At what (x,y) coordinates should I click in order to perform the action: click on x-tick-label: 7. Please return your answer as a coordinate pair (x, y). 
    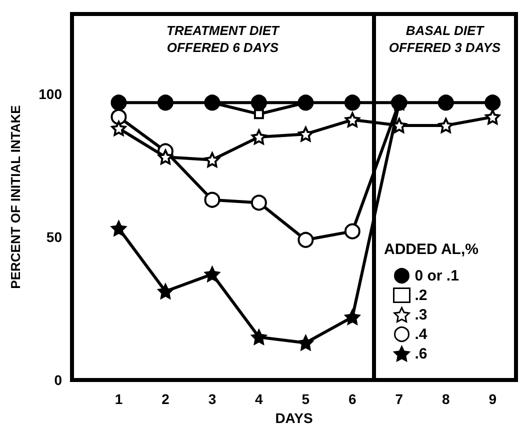
    Looking at the image, I should click on (399, 399).